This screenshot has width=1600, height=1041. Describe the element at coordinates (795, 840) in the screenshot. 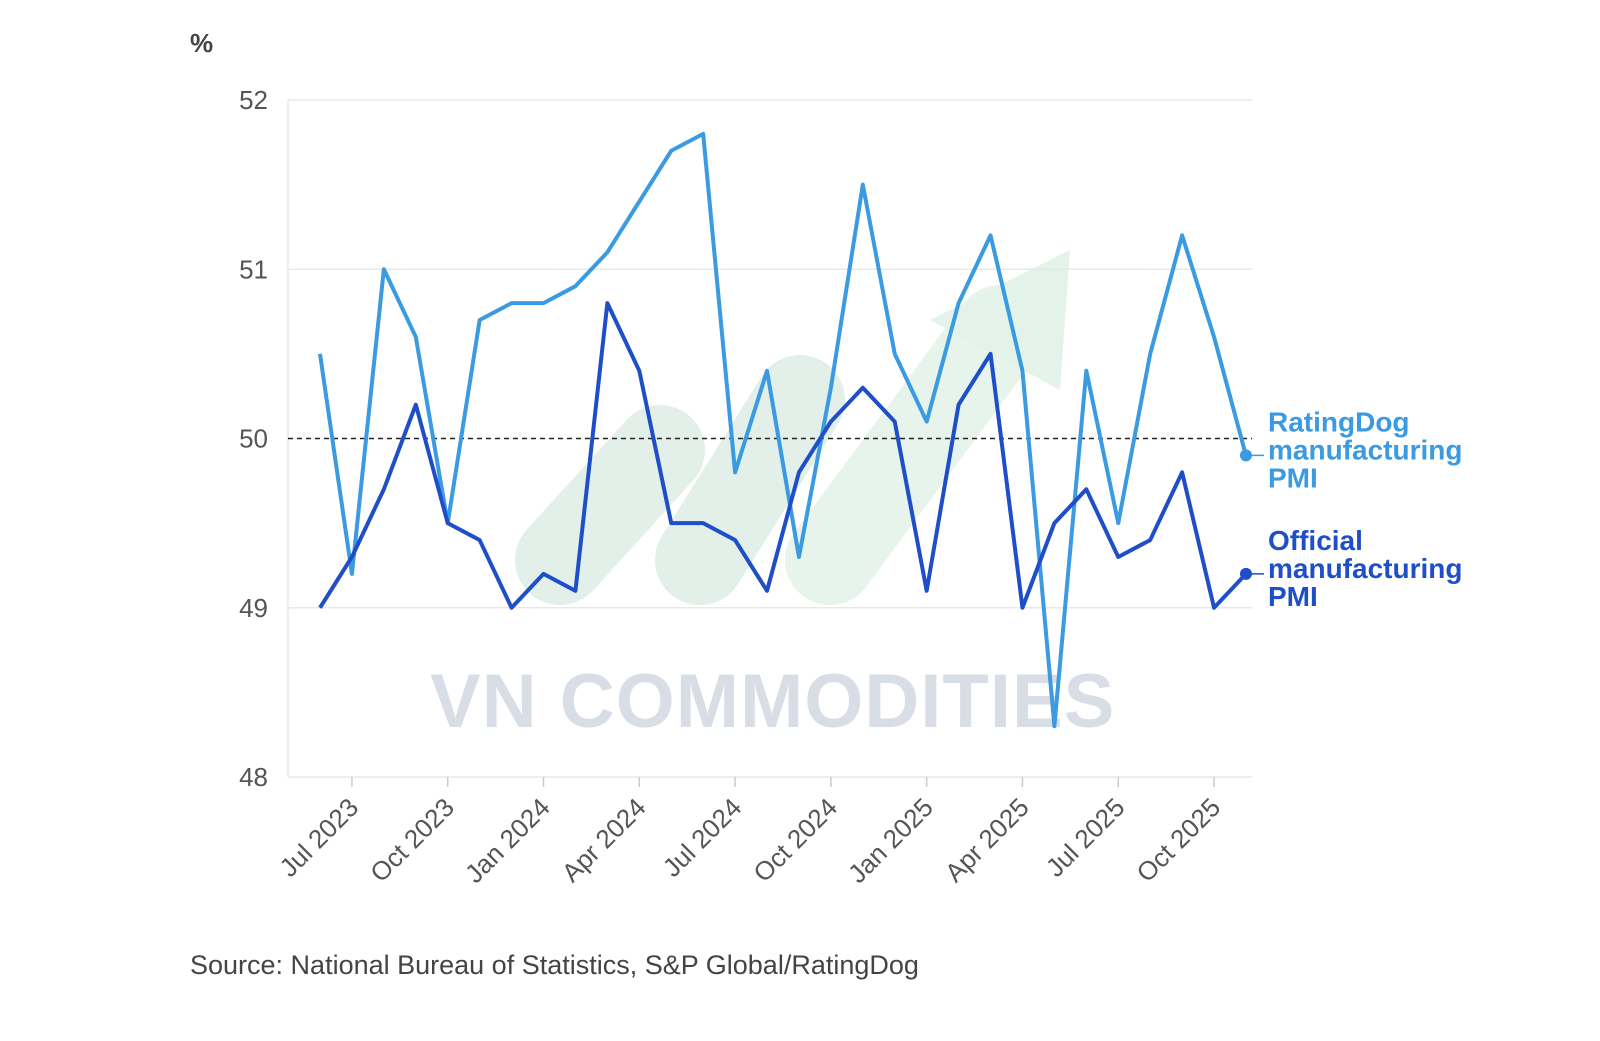

I see `x-tick-label: Oct 2024` at that location.